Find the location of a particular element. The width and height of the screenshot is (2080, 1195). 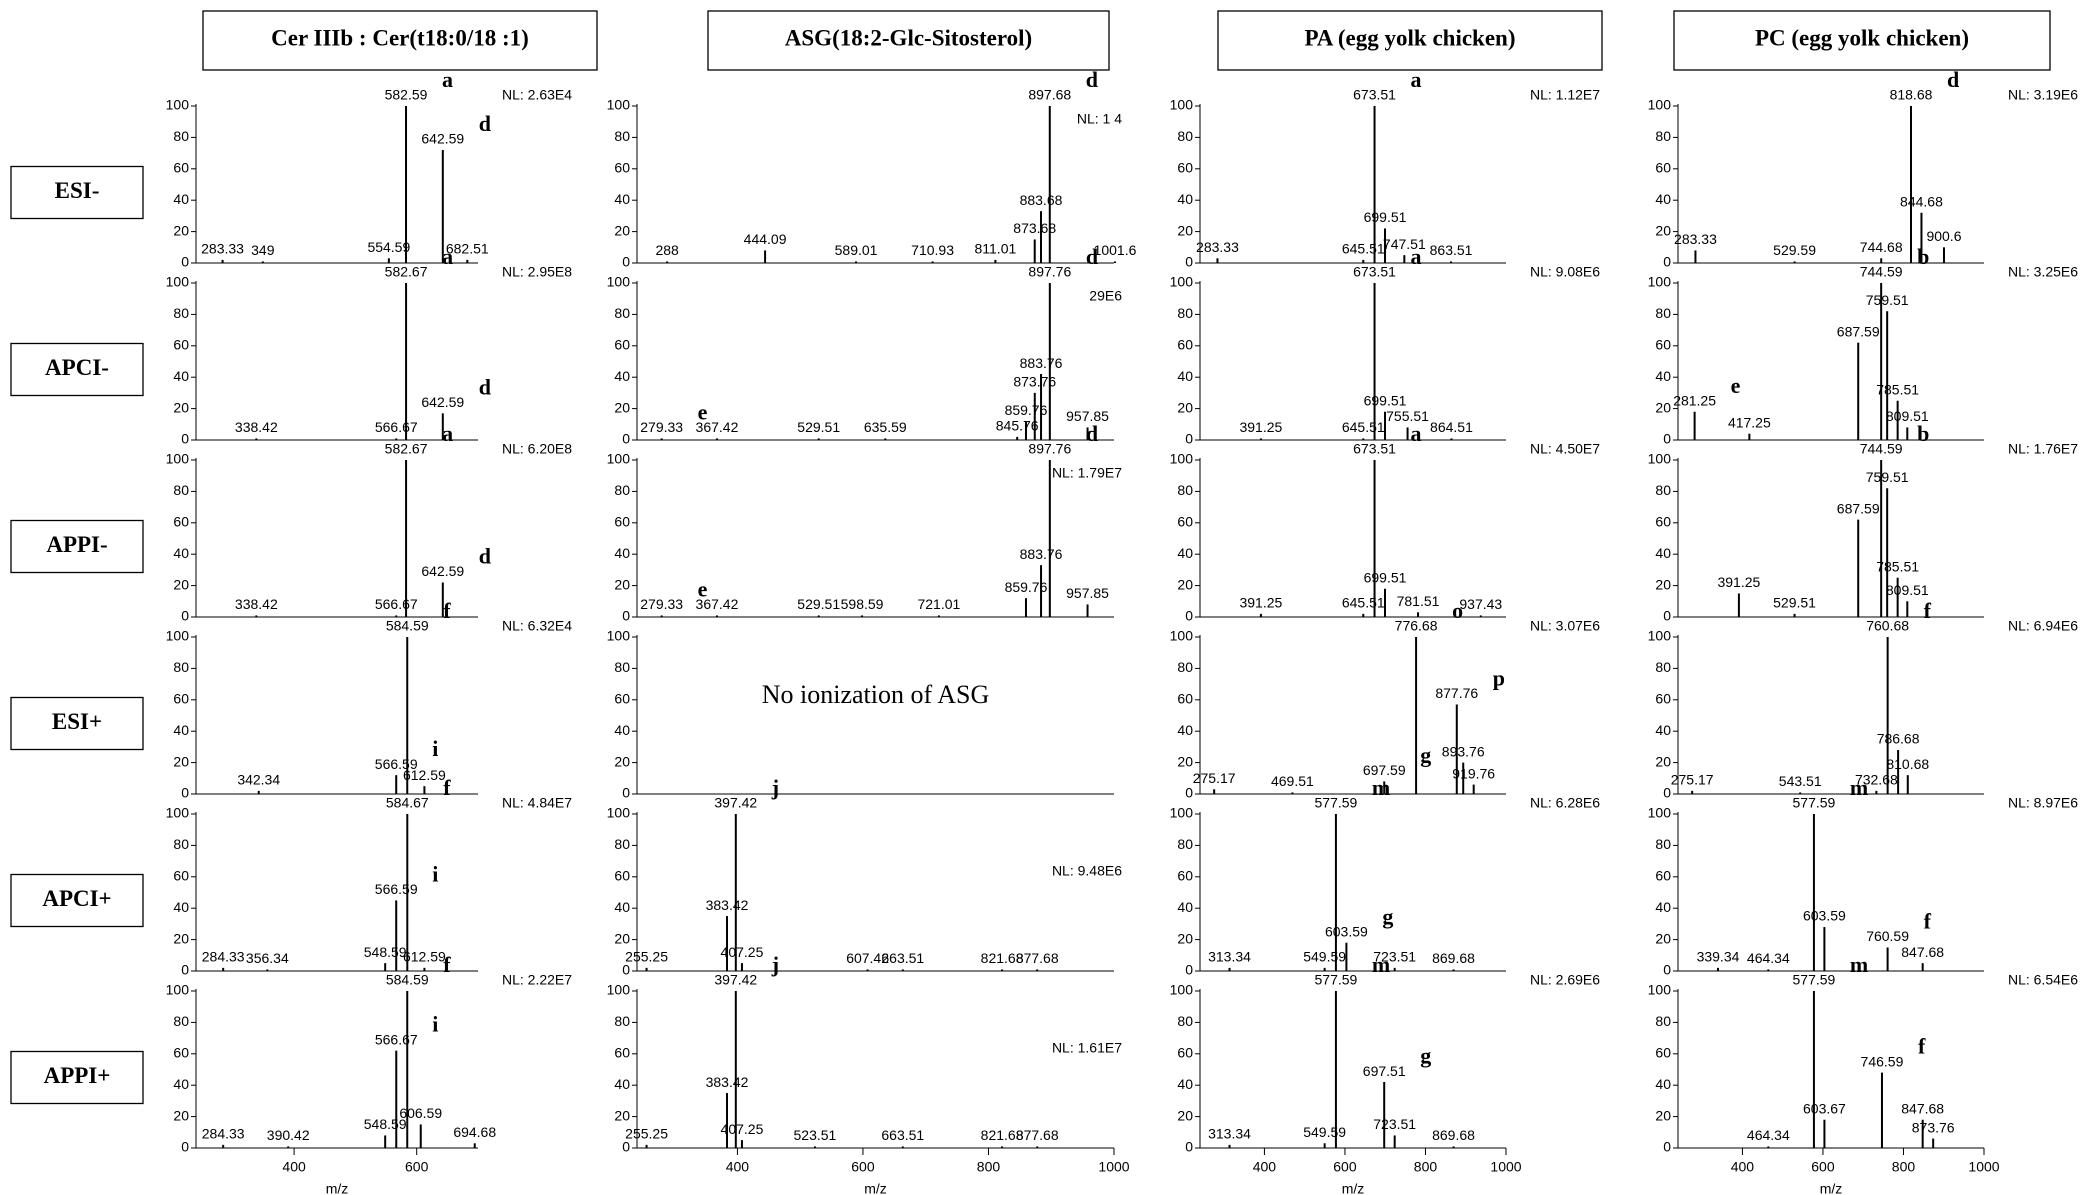

peak-label: 809.51 is located at coordinates (1907, 590).